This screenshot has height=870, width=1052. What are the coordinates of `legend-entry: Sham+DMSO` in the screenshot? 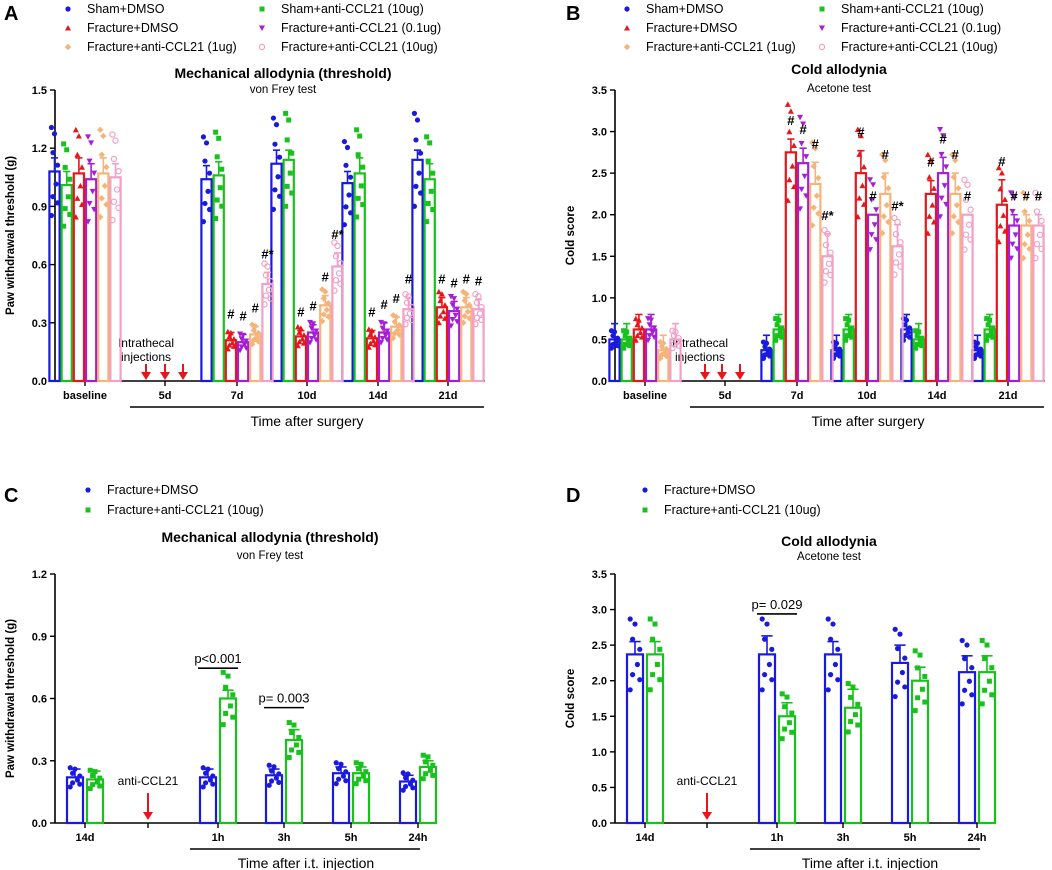 It's located at (685, 9).